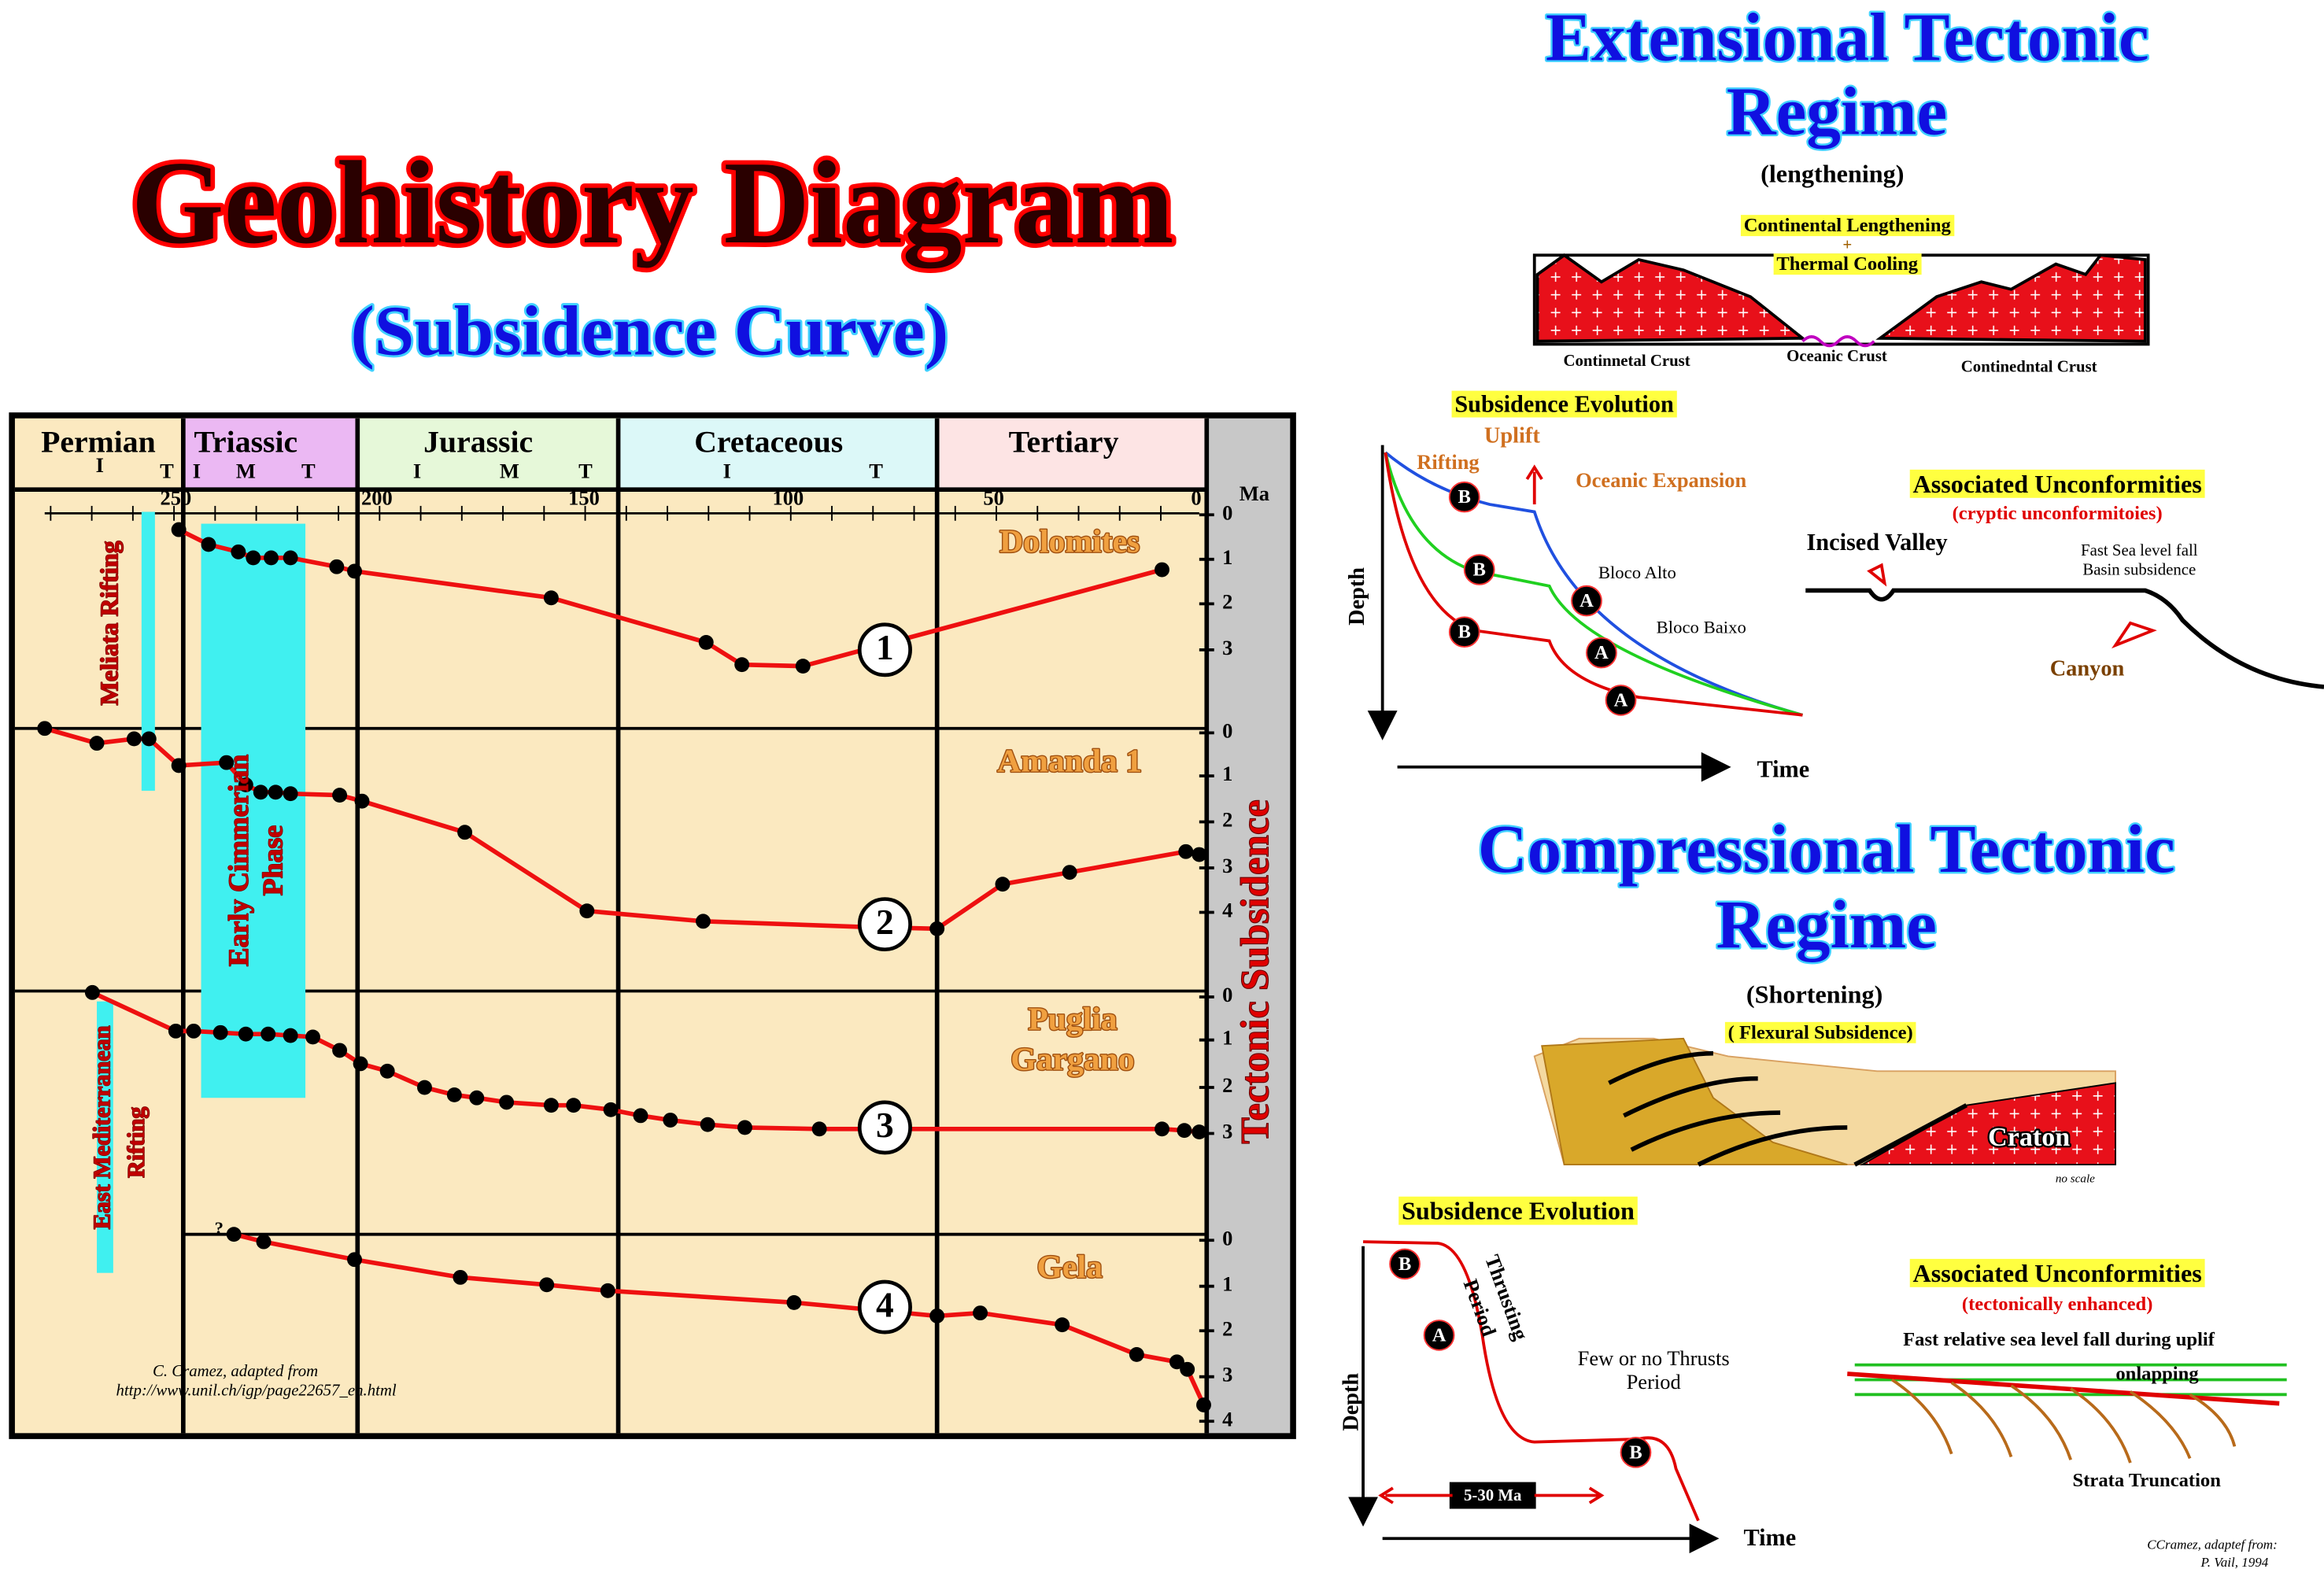  I want to click on well-number: 3, so click(885, 1125).